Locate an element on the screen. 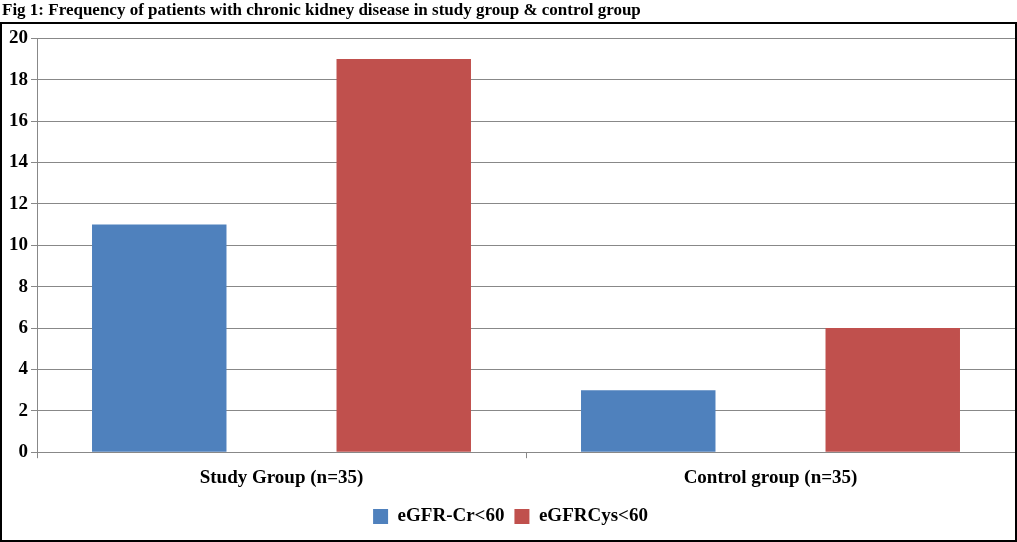 The image size is (1017, 542). y-tick-label: 2 is located at coordinates (23, 409).